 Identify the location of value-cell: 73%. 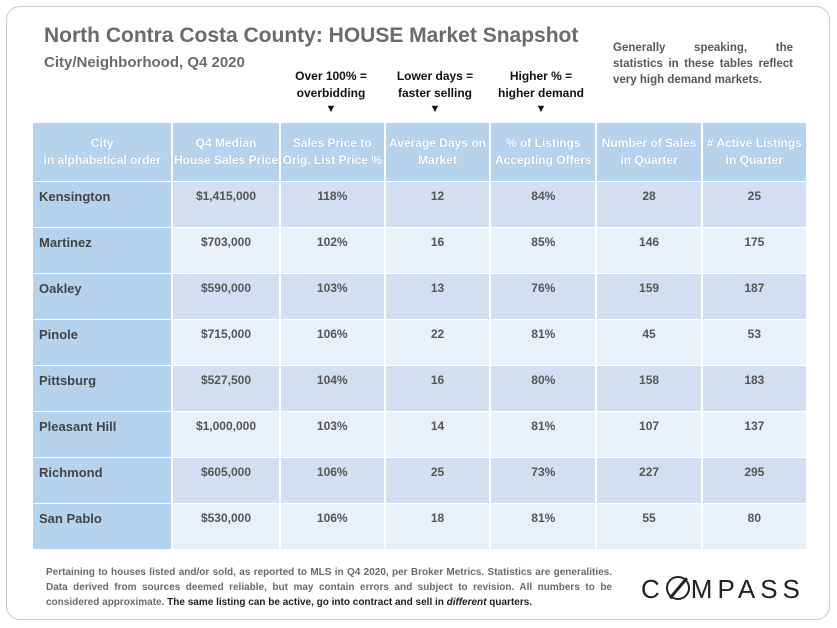
(543, 480).